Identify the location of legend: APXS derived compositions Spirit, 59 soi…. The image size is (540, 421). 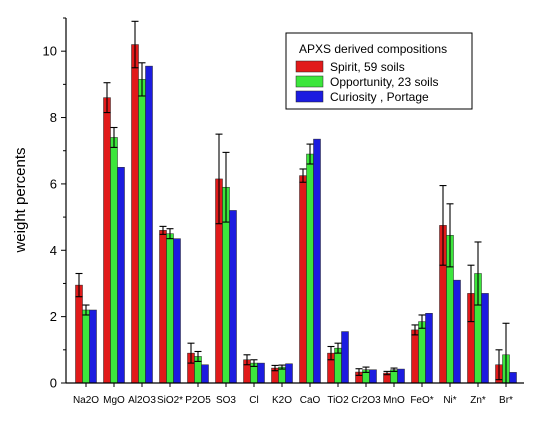
(379, 71).